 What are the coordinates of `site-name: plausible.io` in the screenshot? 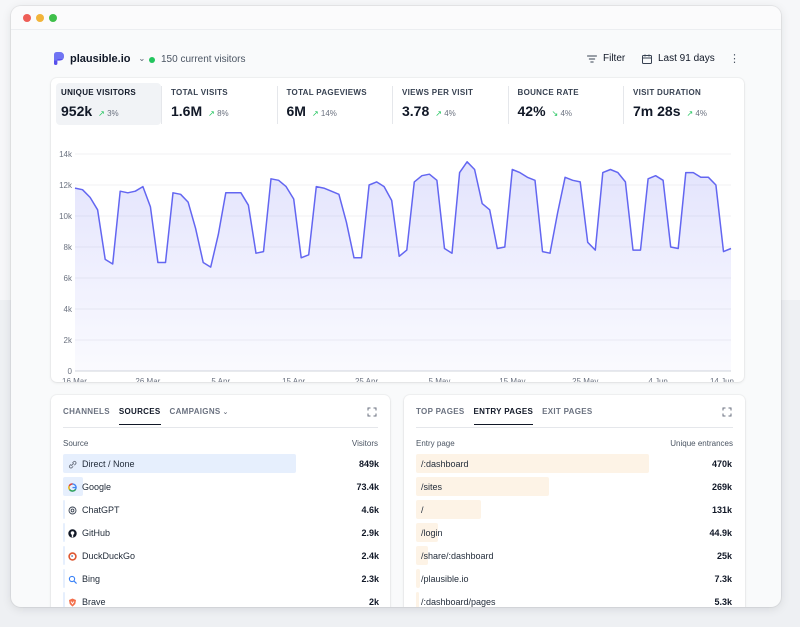 It's located at (100, 58).